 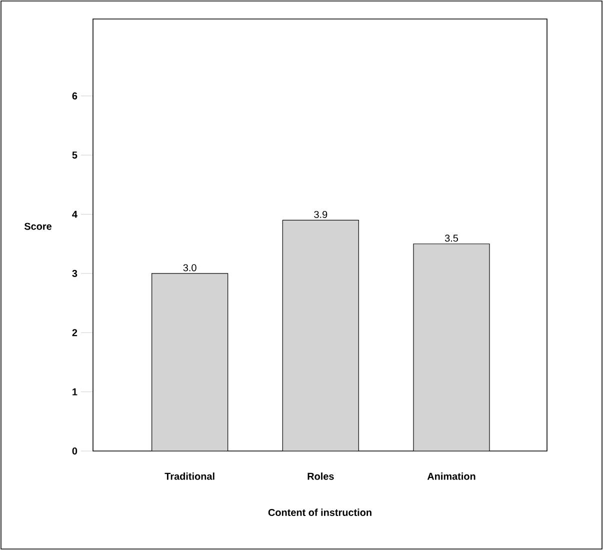 I want to click on data-label: 3.9, so click(x=321, y=214).